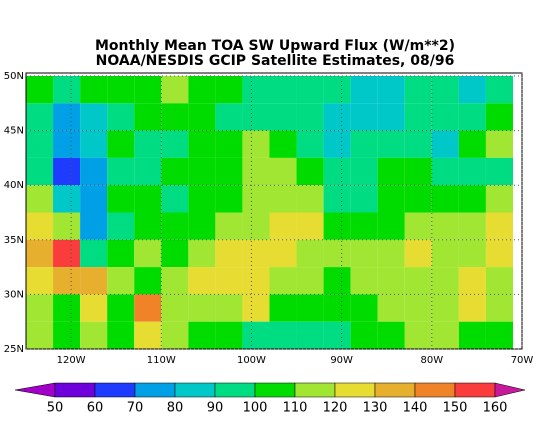  I want to click on chart-title: Monthly Mean TOA SW Upward Flux (W/m**2), so click(275, 46).